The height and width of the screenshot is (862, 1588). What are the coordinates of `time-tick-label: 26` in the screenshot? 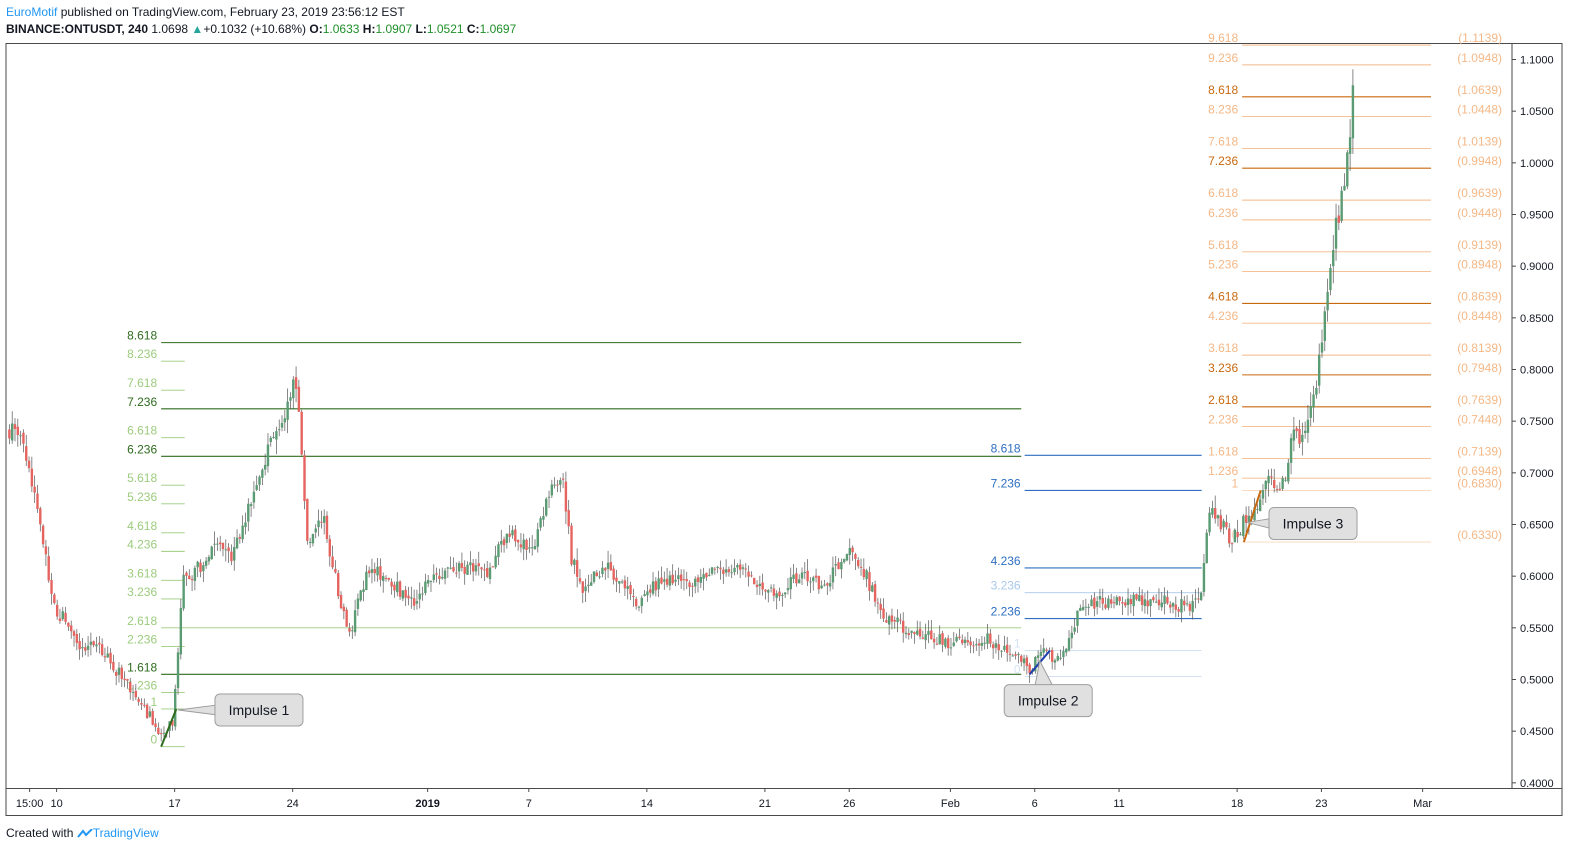 It's located at (849, 804).